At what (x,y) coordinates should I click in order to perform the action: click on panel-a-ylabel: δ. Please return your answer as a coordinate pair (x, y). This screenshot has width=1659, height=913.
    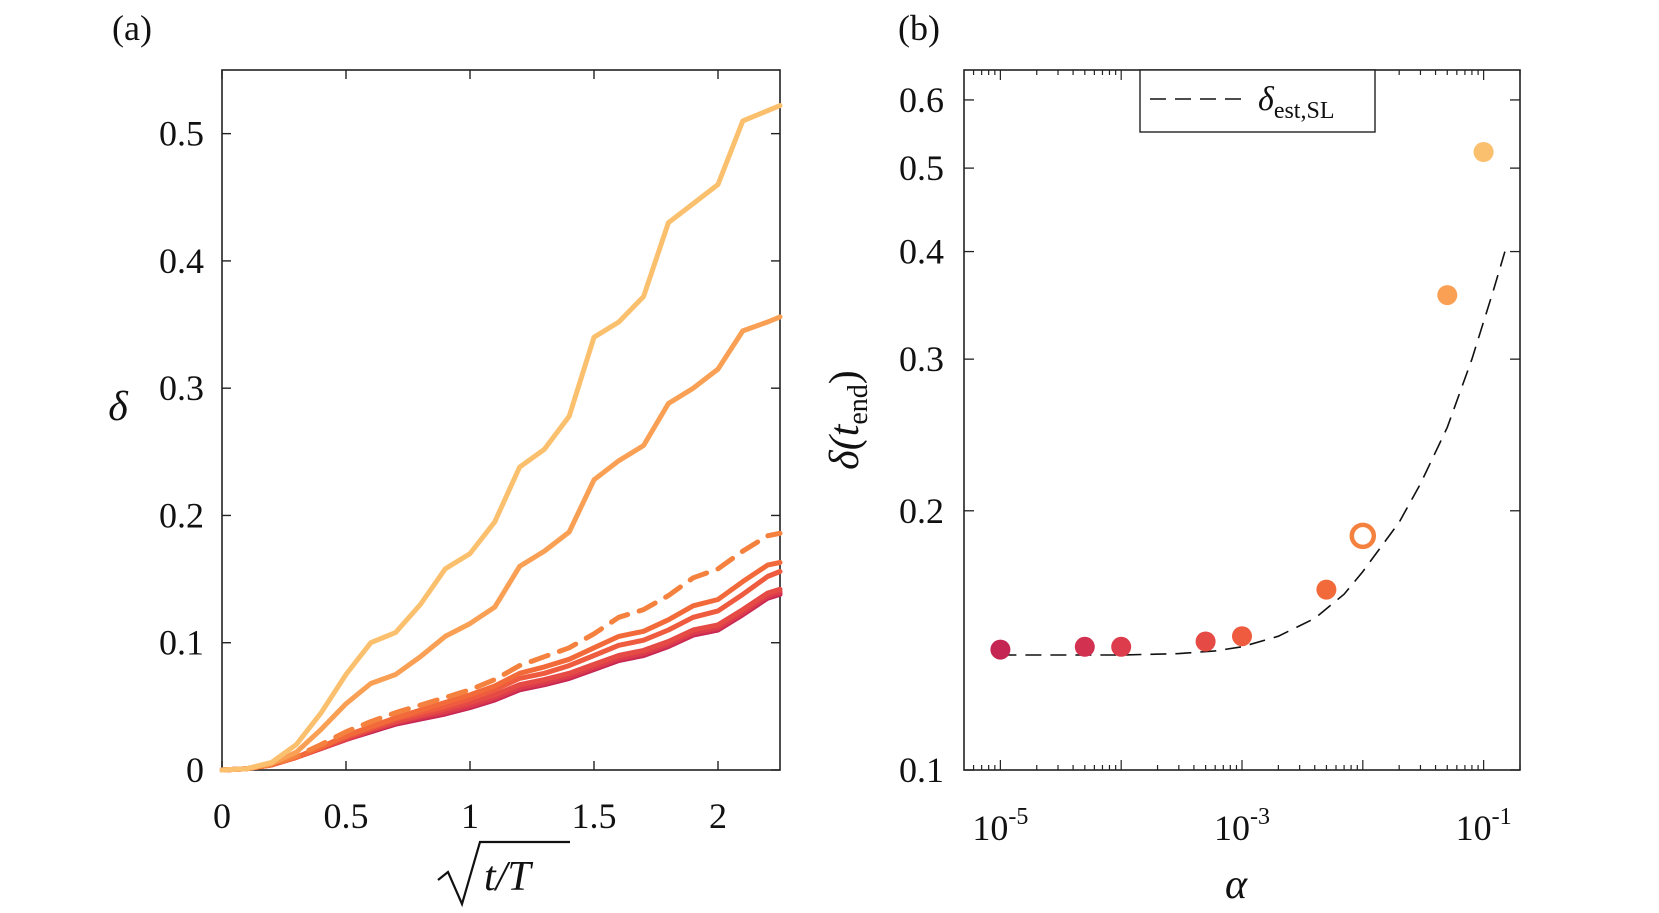
    Looking at the image, I should click on (118, 407).